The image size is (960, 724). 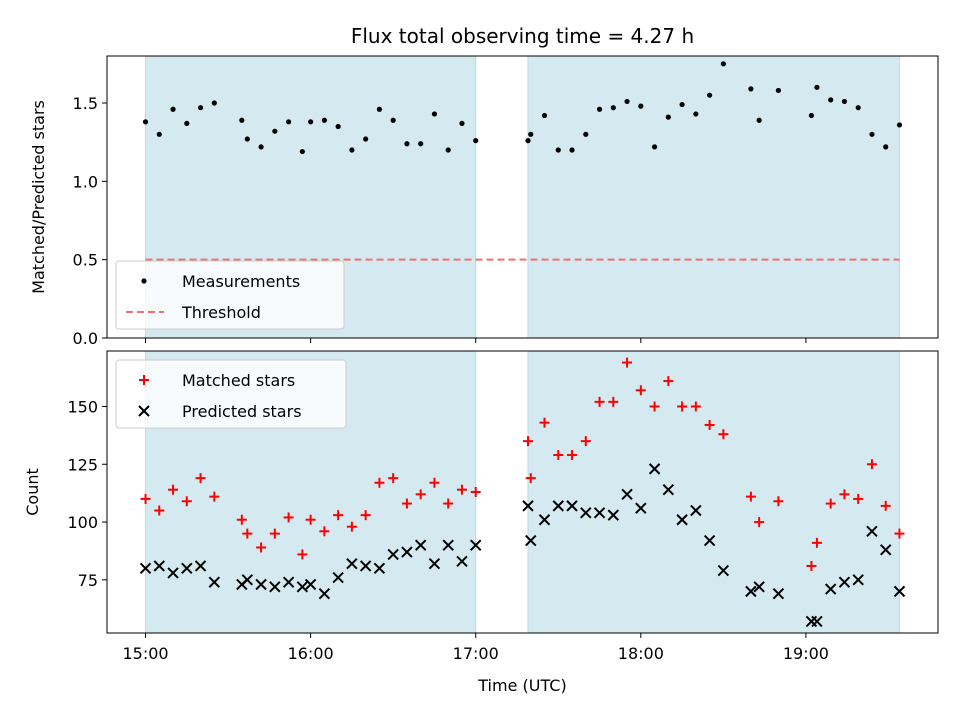 What do you see at coordinates (82, 464) in the screenshot?
I see `y-tick-label: 125` at bounding box center [82, 464].